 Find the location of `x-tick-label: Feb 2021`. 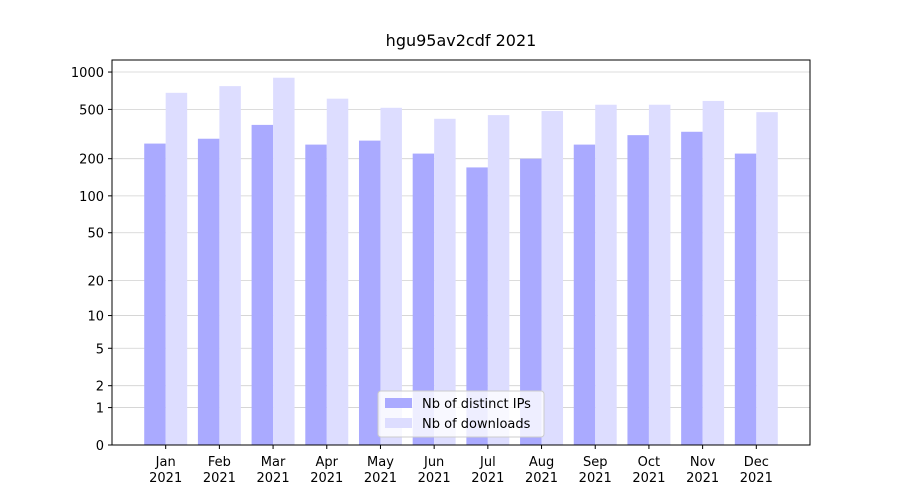

x-tick-label: Feb 2021 is located at coordinates (219, 470).